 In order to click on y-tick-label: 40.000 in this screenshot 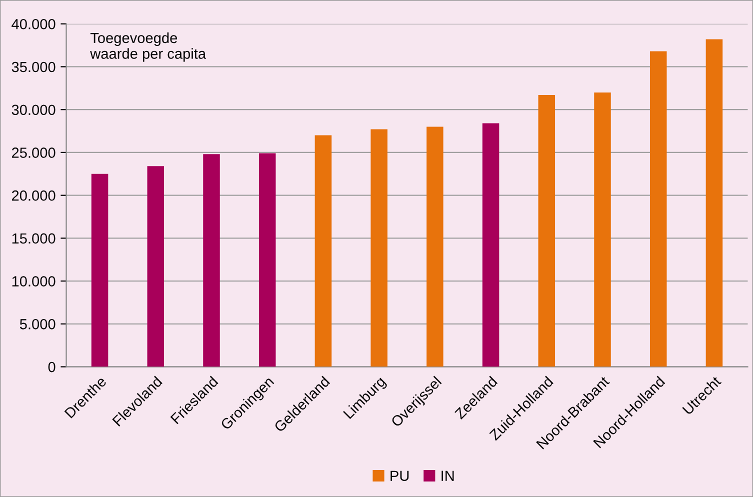, I will do `click(34, 24)`.